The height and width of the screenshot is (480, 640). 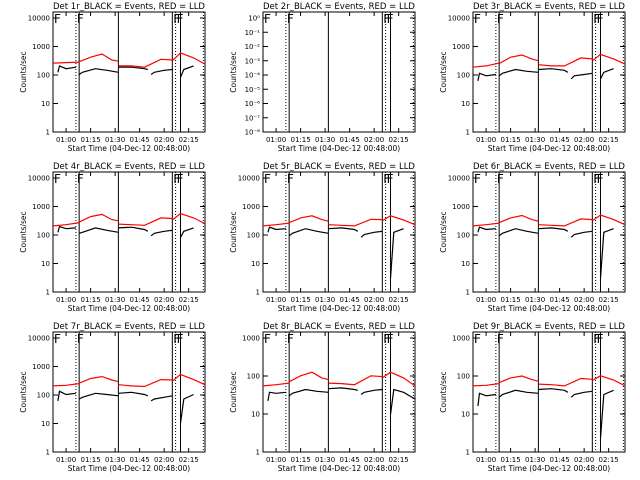 I want to click on panel-title: Det 8r_BLACK = Events, RED = LLD, so click(x=339, y=327).